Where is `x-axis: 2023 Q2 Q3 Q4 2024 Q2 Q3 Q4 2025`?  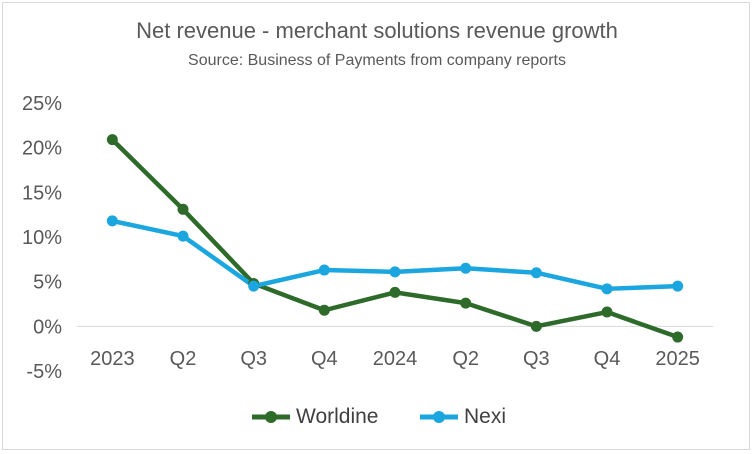 x-axis: 2023 Q2 Q3 Q4 2024 Q2 Q3 Q4 2025 is located at coordinates (395, 359).